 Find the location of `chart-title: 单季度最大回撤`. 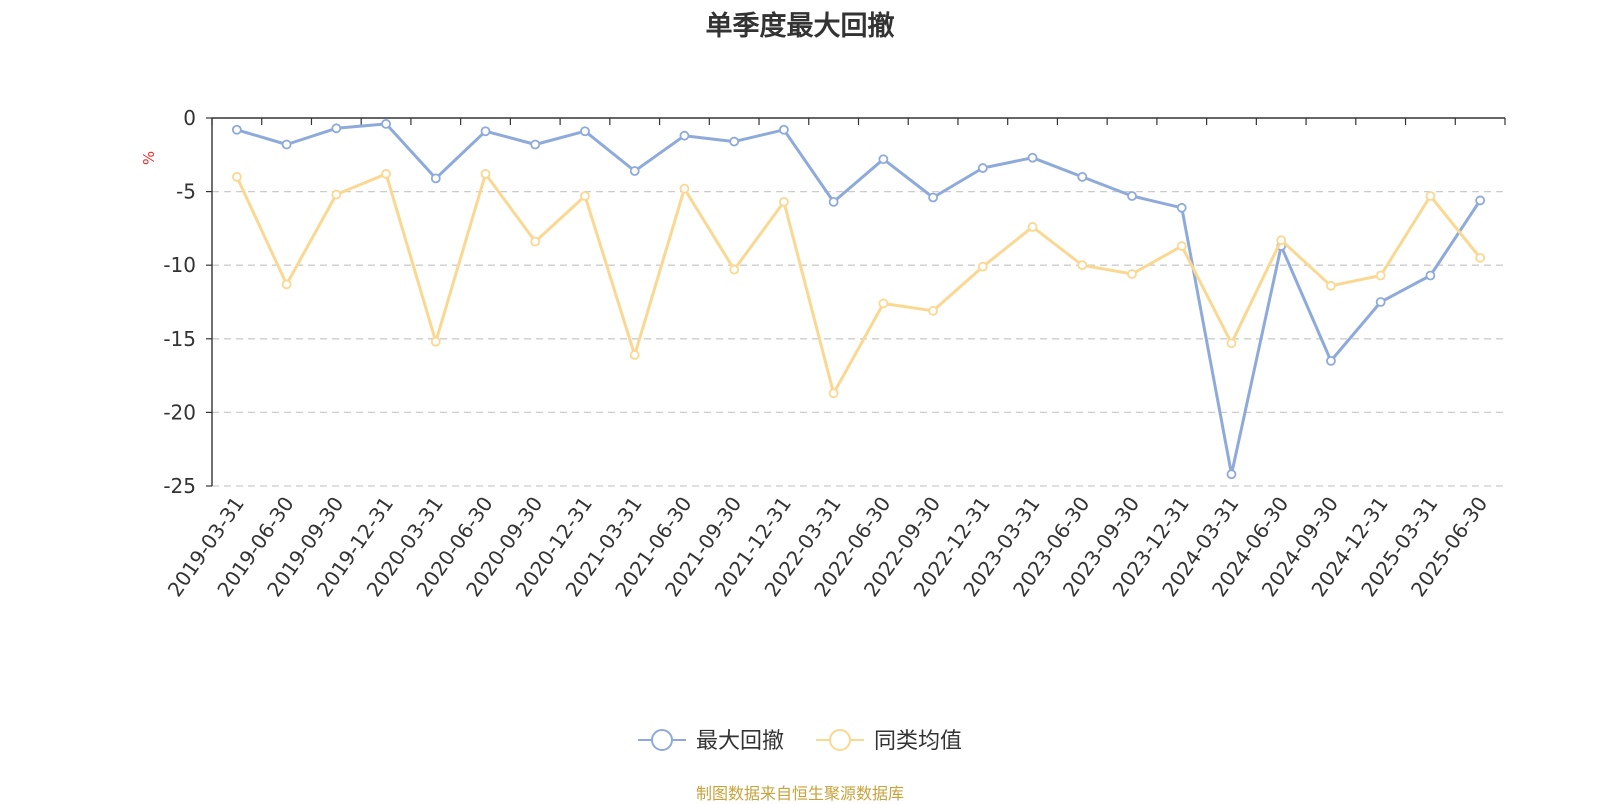

chart-title: 单季度最大回撤 is located at coordinates (800, 26).